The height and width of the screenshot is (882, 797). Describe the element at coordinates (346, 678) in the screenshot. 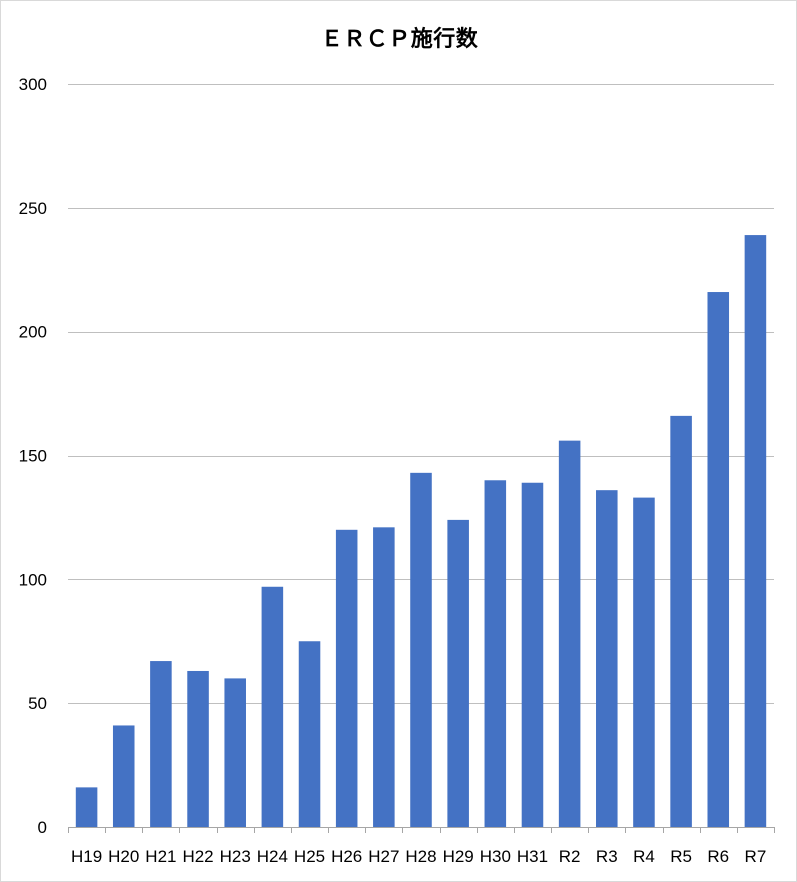

I see `bar-H26` at that location.